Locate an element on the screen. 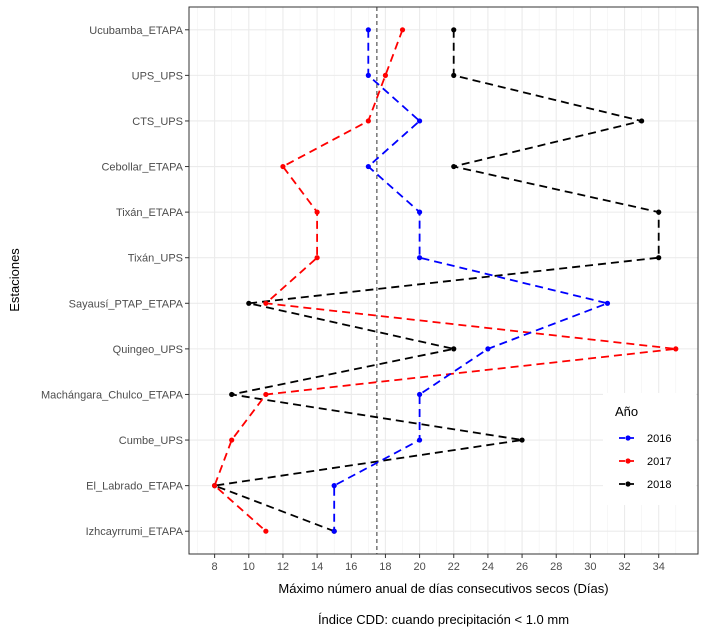  x-tick-label: 26 is located at coordinates (522, 567).